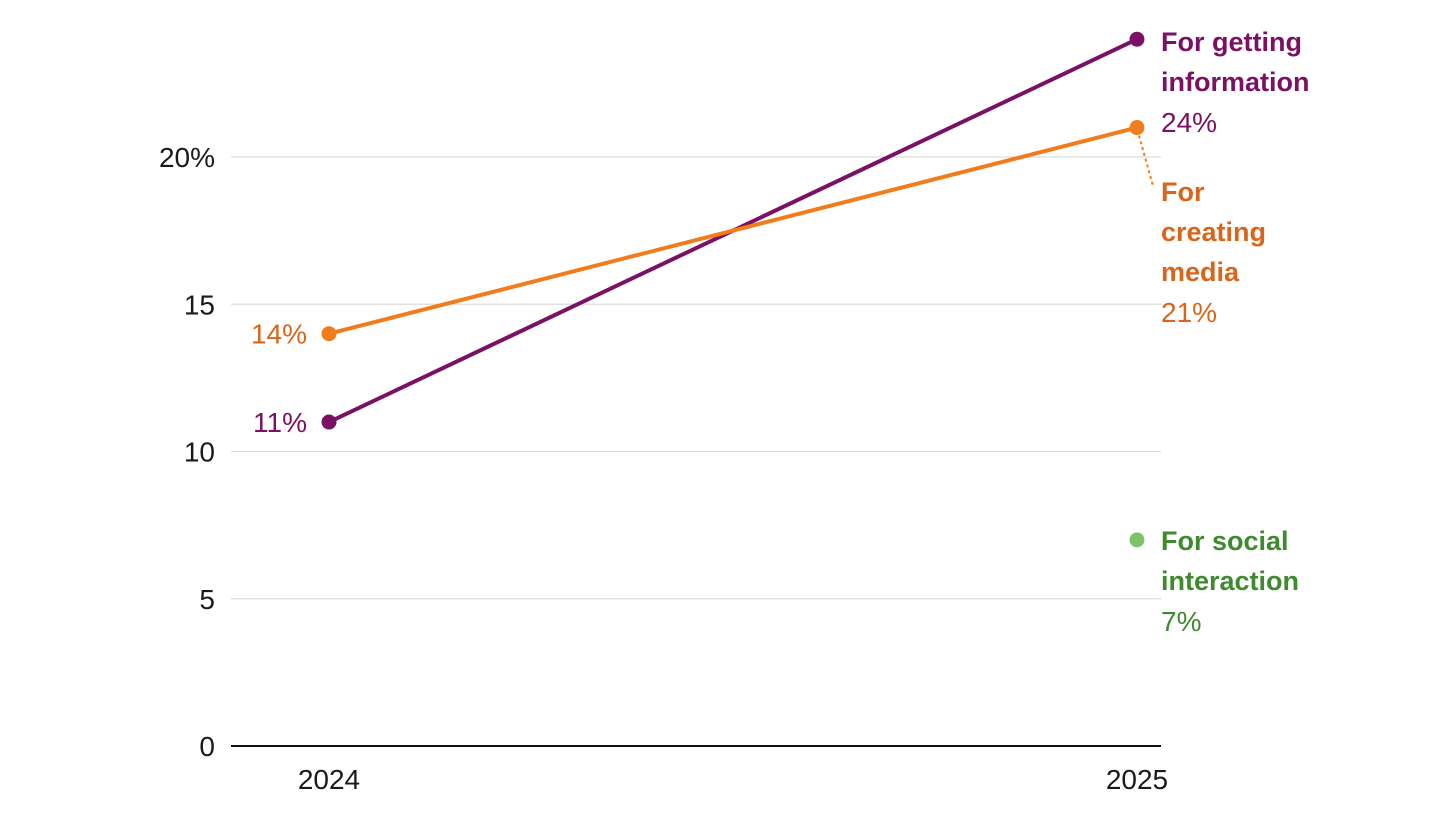  I want to click on data-label: 24%, so click(1189, 122).